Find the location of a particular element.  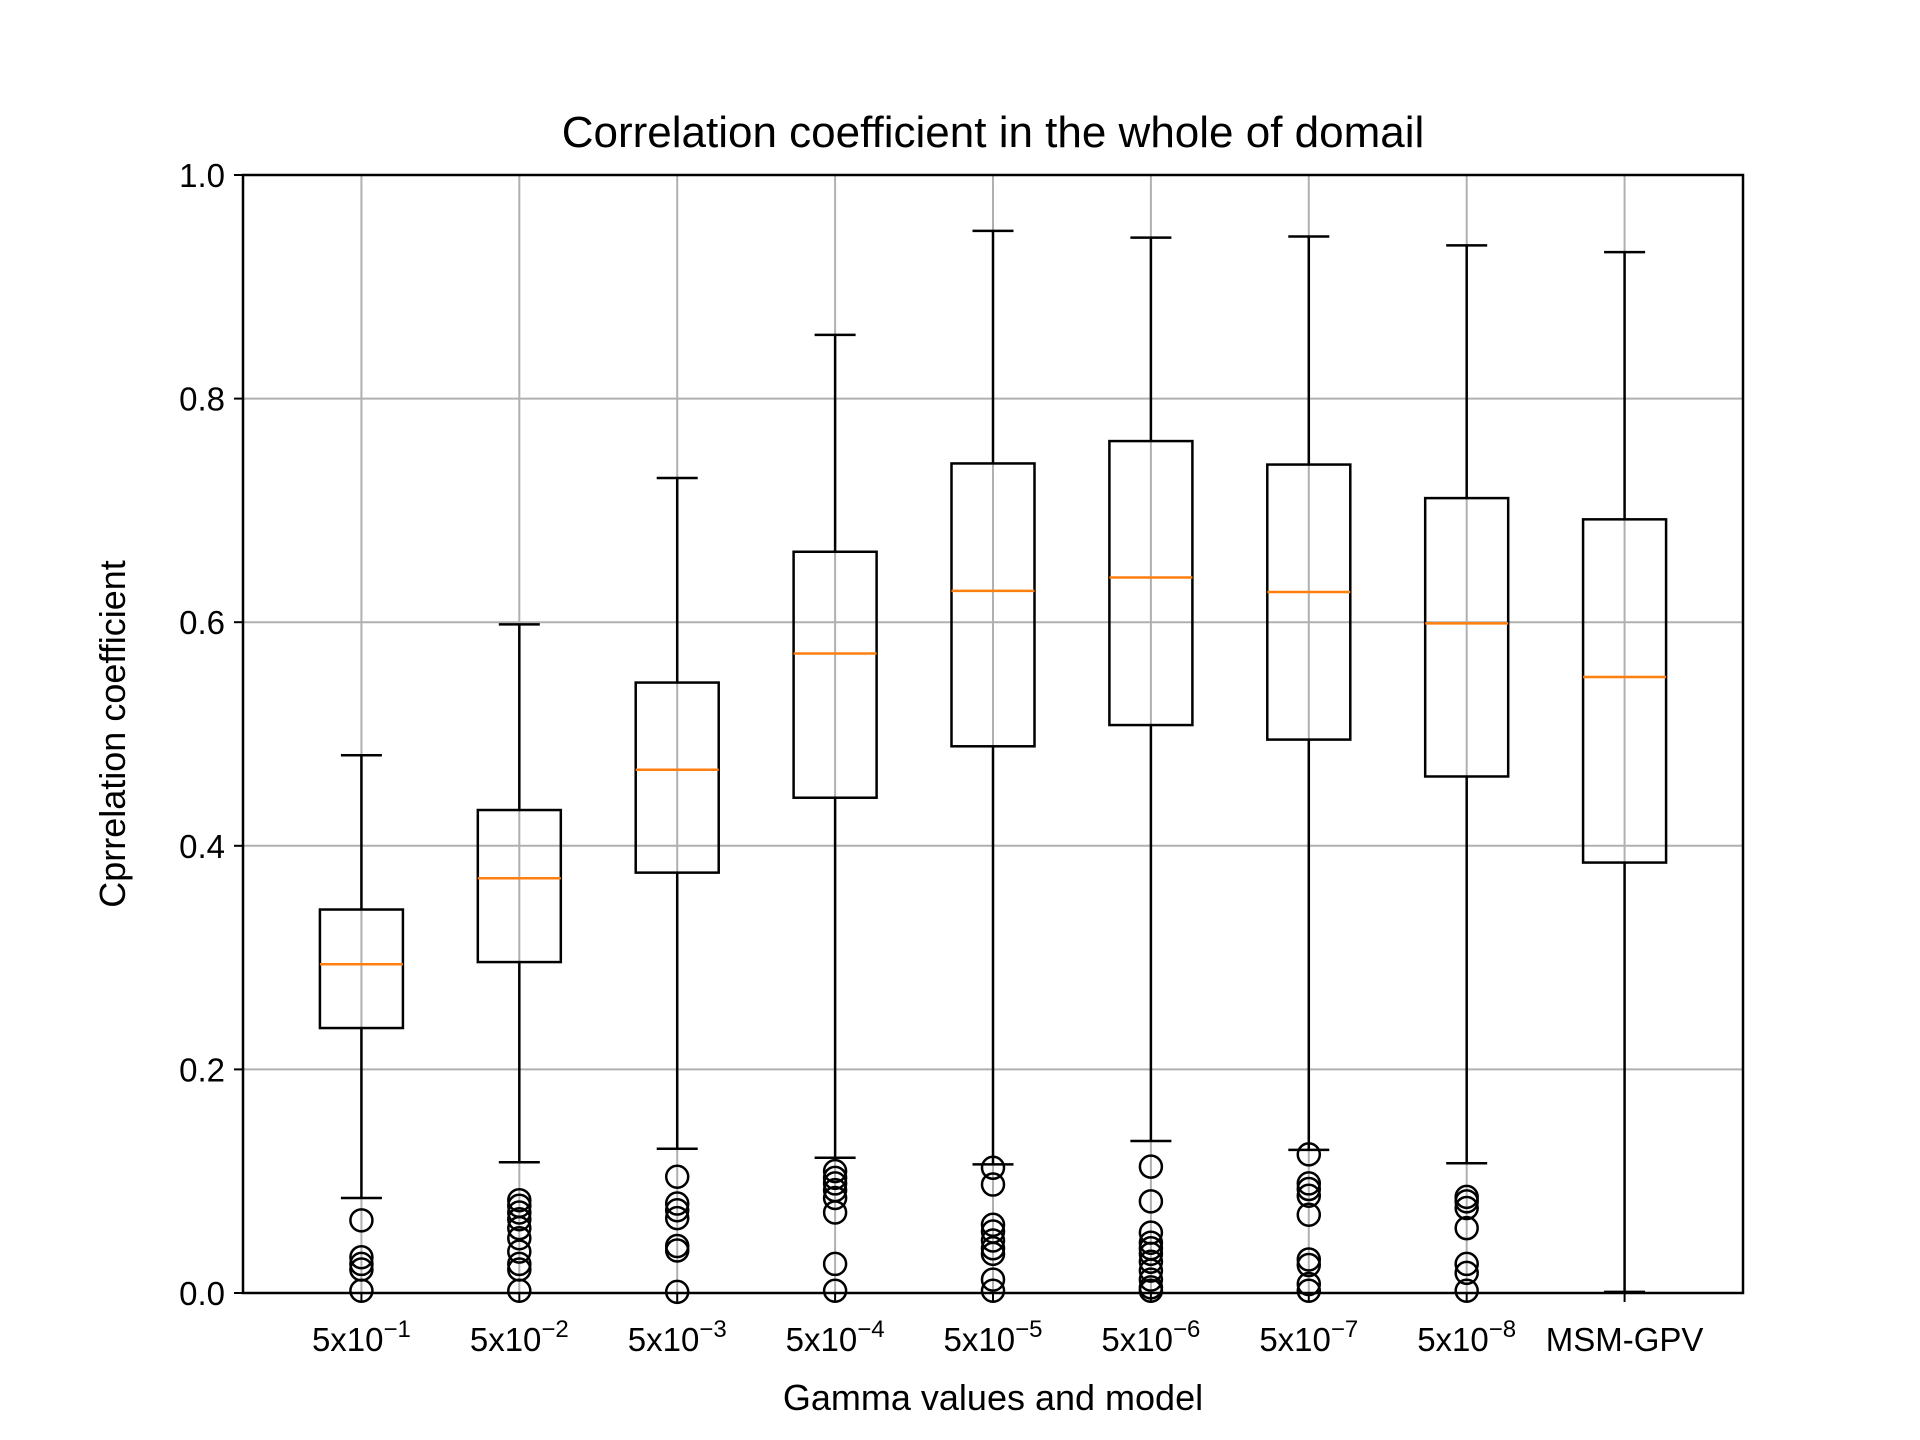

x-tick-label-exponent: −4 is located at coordinates (870, 1329).